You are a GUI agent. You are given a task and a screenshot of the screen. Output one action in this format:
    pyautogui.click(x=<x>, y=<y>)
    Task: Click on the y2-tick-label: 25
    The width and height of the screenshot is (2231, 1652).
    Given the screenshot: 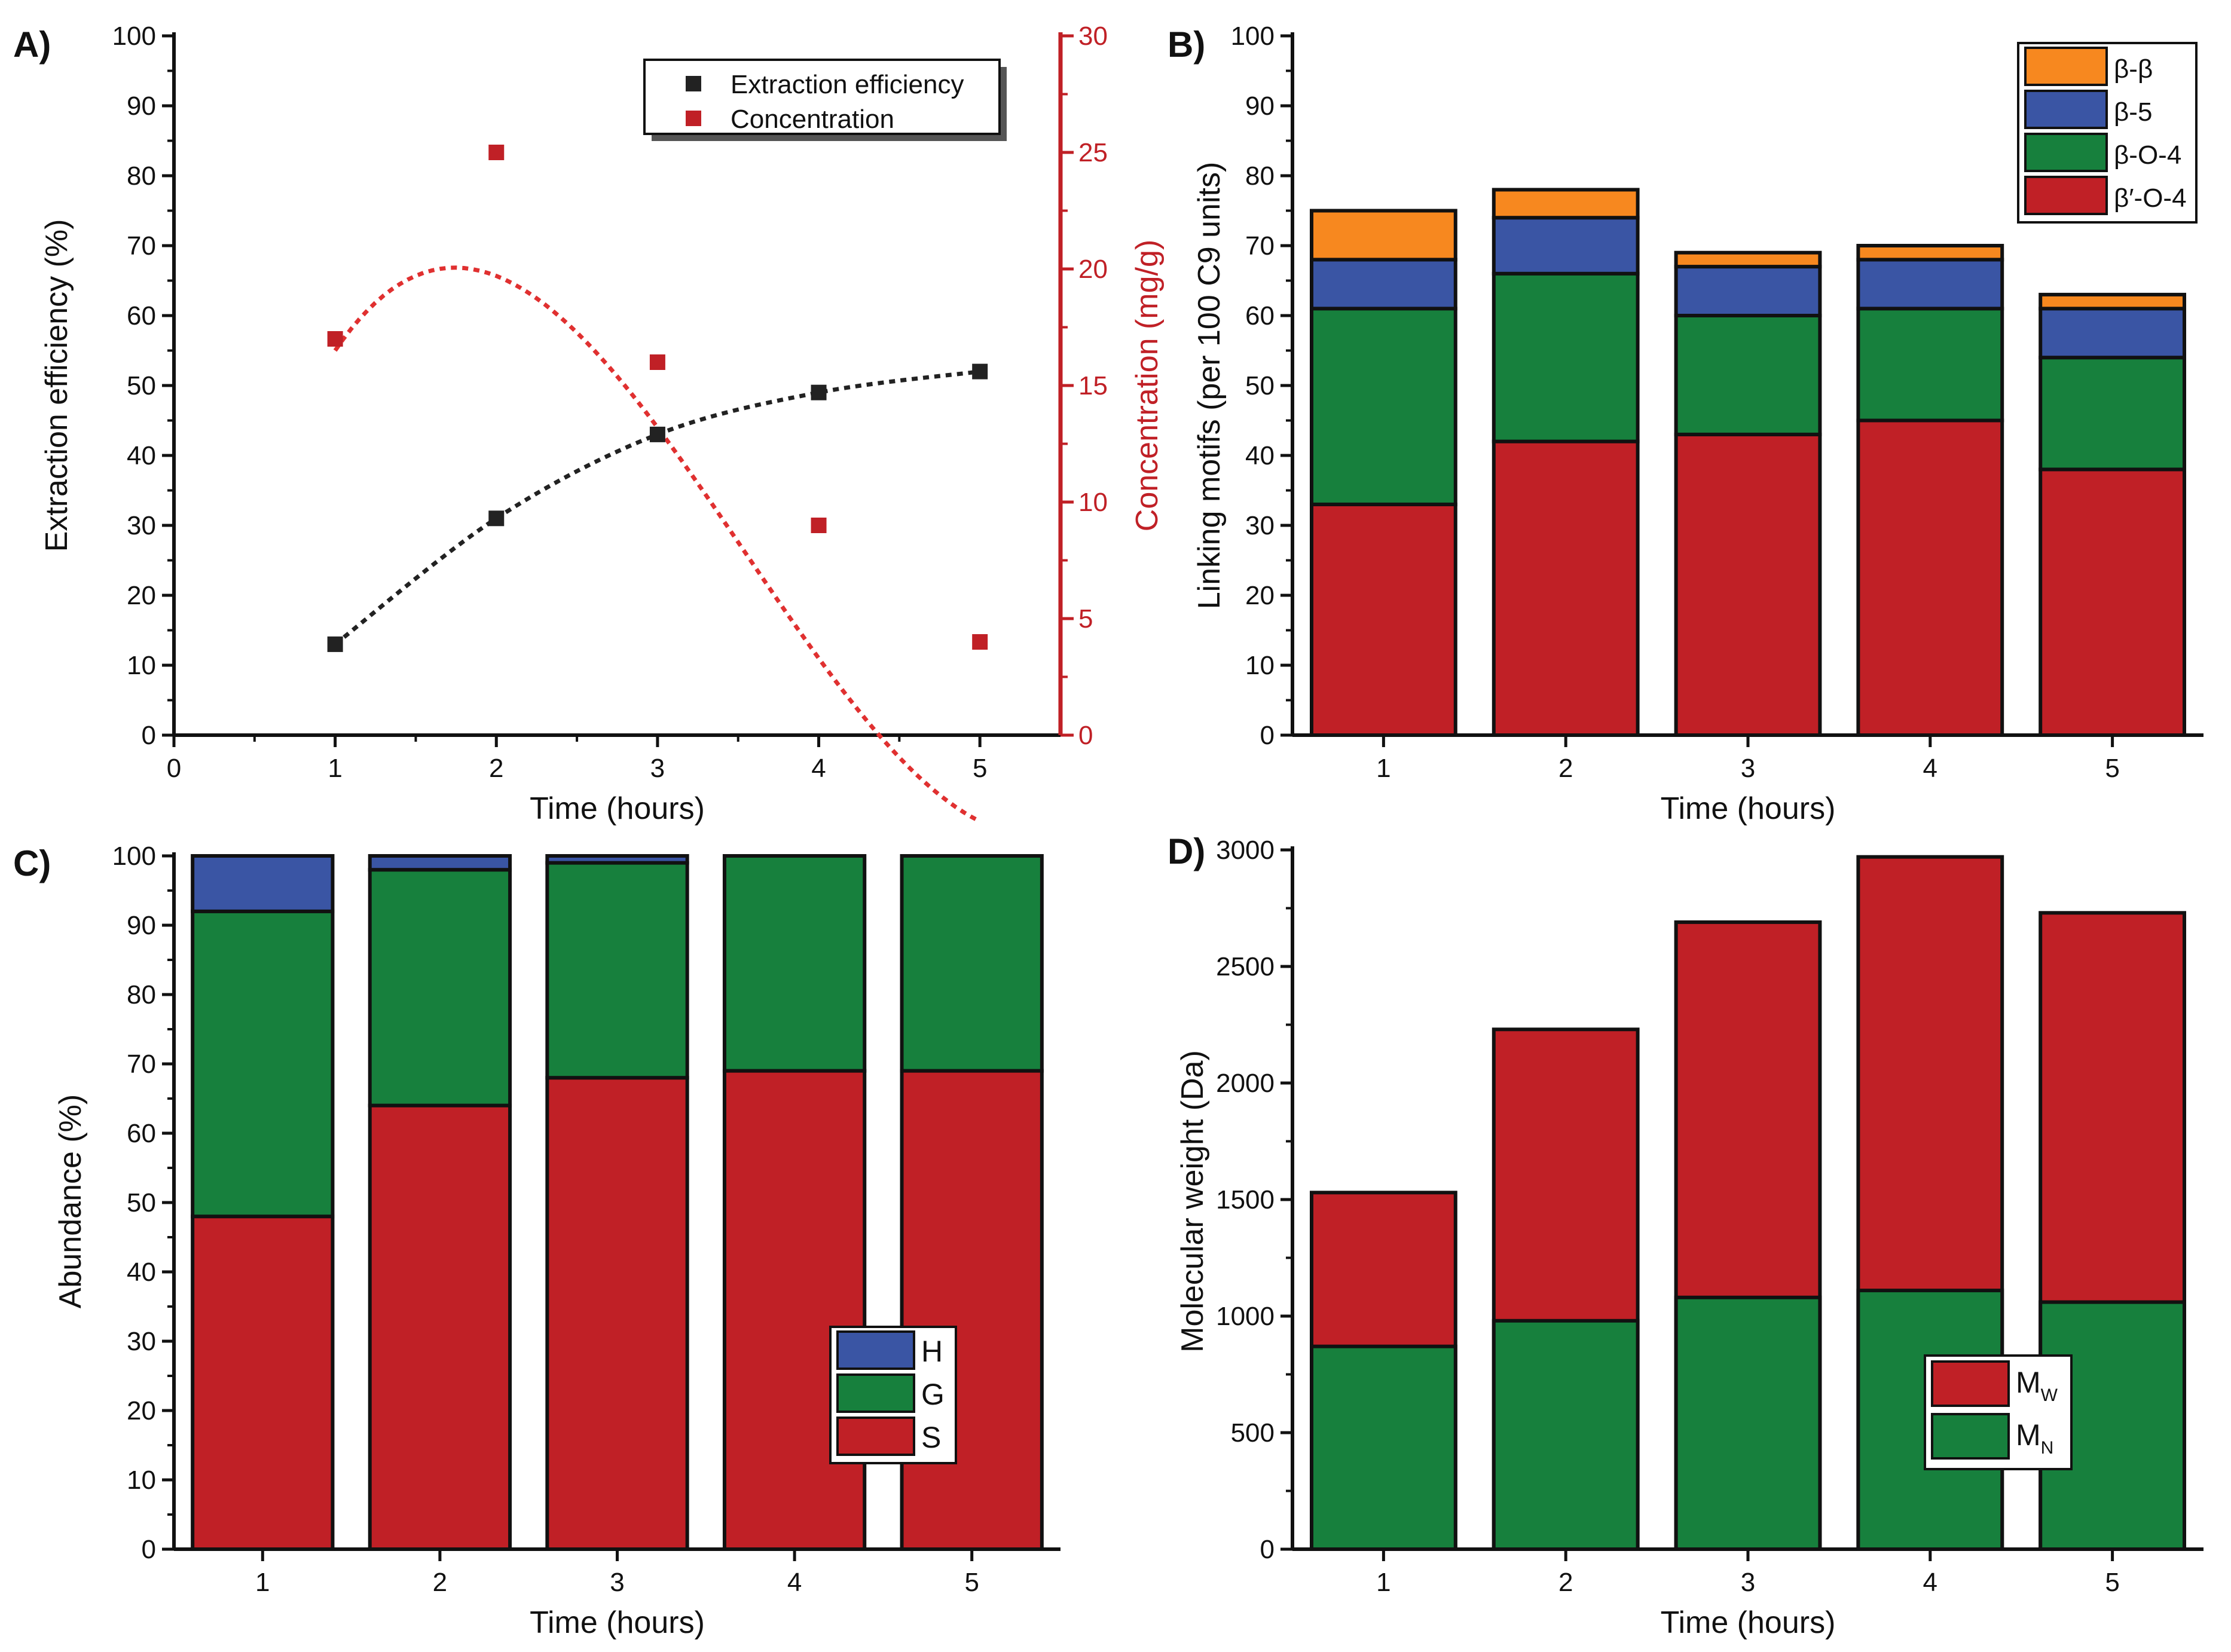 What is the action you would take?
    pyautogui.click(x=1093, y=152)
    